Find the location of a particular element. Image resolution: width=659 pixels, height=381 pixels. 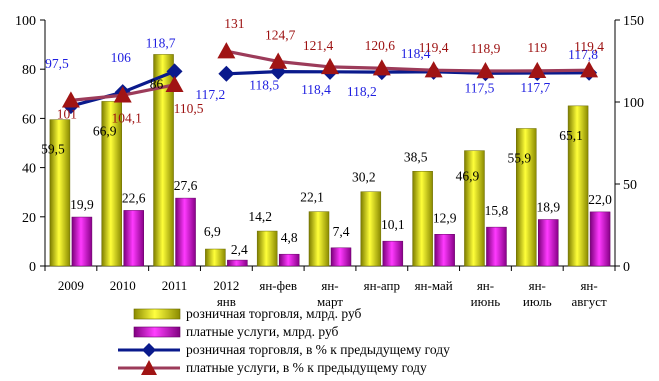

retail-percent-label: 117,8 is located at coordinates (583, 54).